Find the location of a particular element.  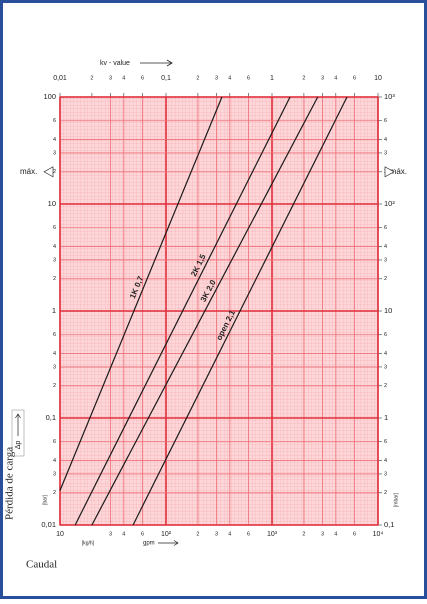

max-marker-left is located at coordinates (48, 172).